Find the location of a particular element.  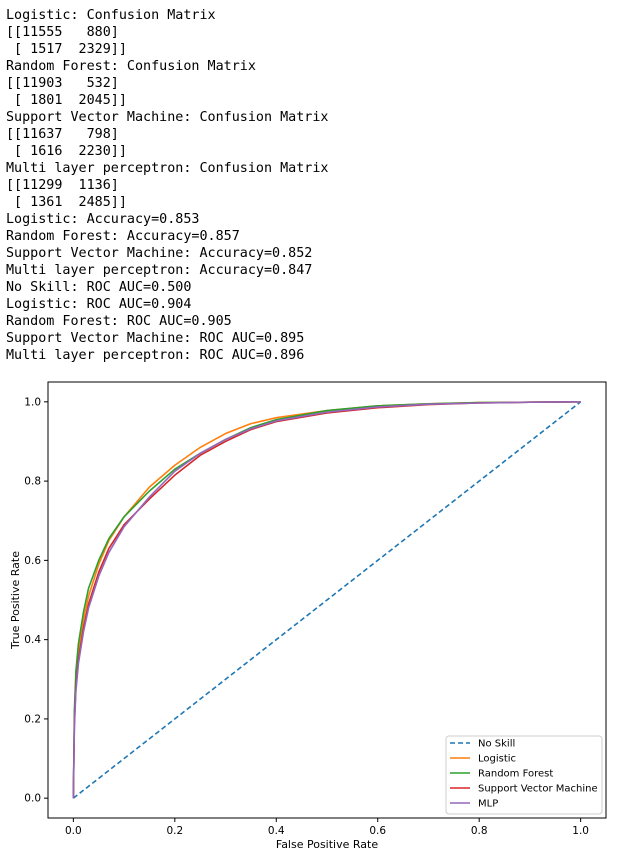

y-tick-label: 0.4 is located at coordinates (32, 640).